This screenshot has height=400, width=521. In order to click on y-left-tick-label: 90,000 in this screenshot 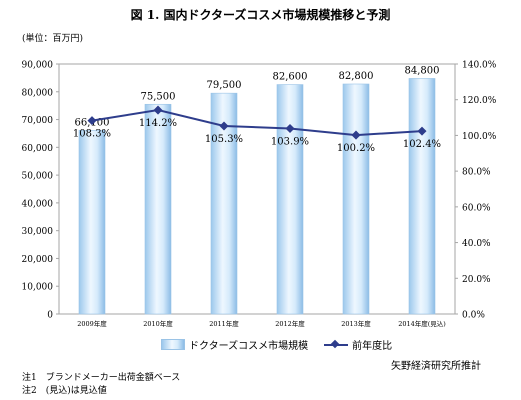, I will do `click(38, 66)`.